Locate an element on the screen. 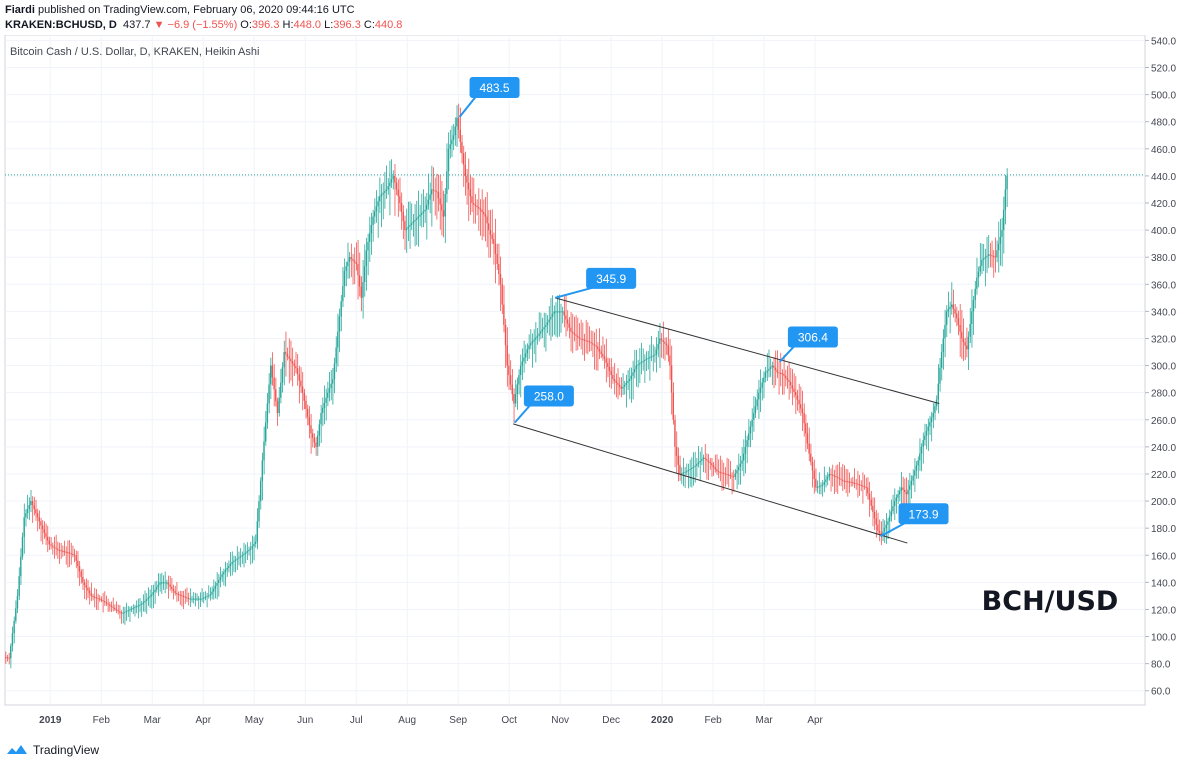 This screenshot has height=767, width=1200. author-name: Fiardi is located at coordinates (20, 10).